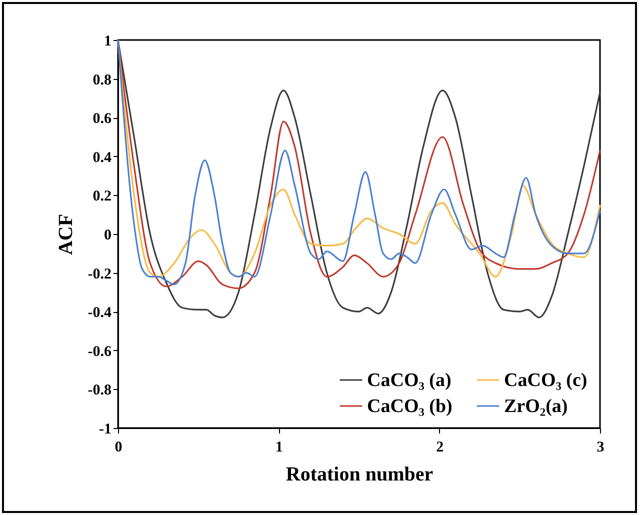 This screenshot has width=641, height=515. What do you see at coordinates (100, 352) in the screenshot?
I see `y-tick-label: -0.6` at bounding box center [100, 352].